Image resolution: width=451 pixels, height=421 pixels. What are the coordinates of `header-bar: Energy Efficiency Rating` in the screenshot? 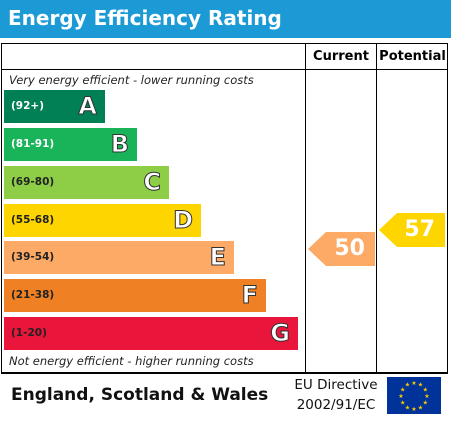 It's located at (225, 19).